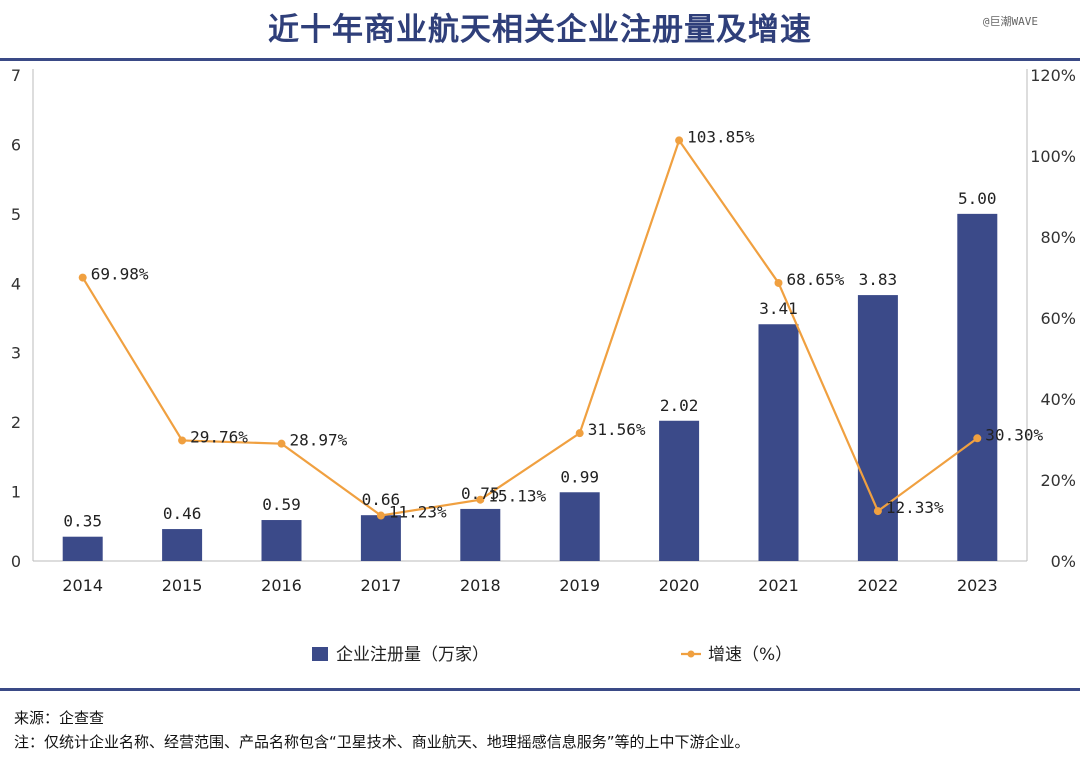 Image resolution: width=1080 pixels, height=758 pixels. I want to click on bar-value-label: 2.02, so click(679, 405).